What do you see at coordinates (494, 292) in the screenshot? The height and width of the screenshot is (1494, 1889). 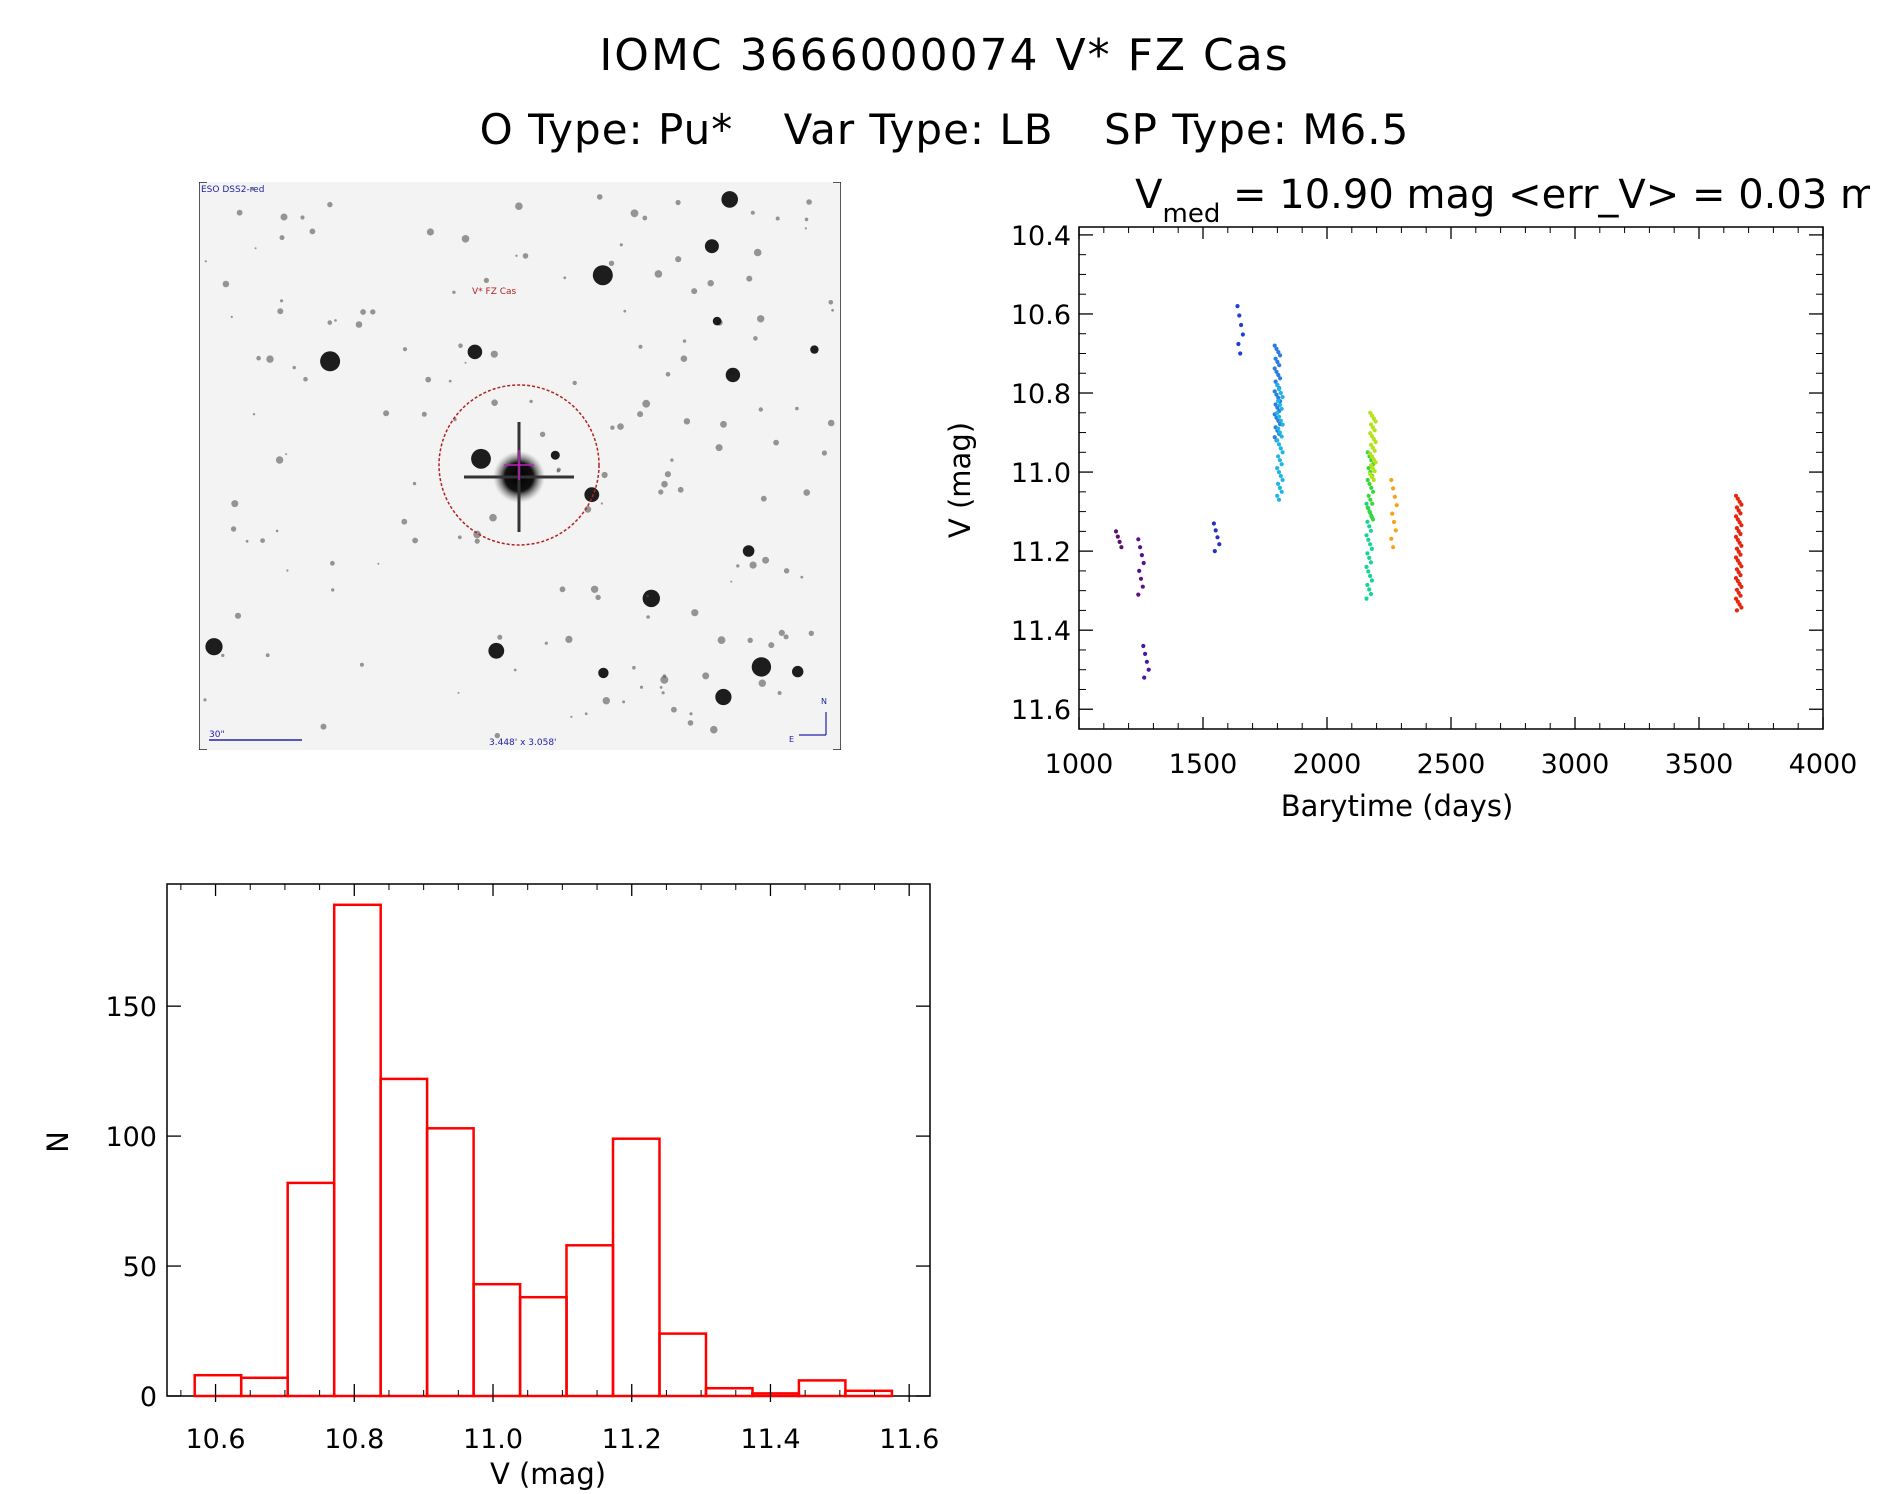 I see `target-label: V* FZ Cas` at bounding box center [494, 292].